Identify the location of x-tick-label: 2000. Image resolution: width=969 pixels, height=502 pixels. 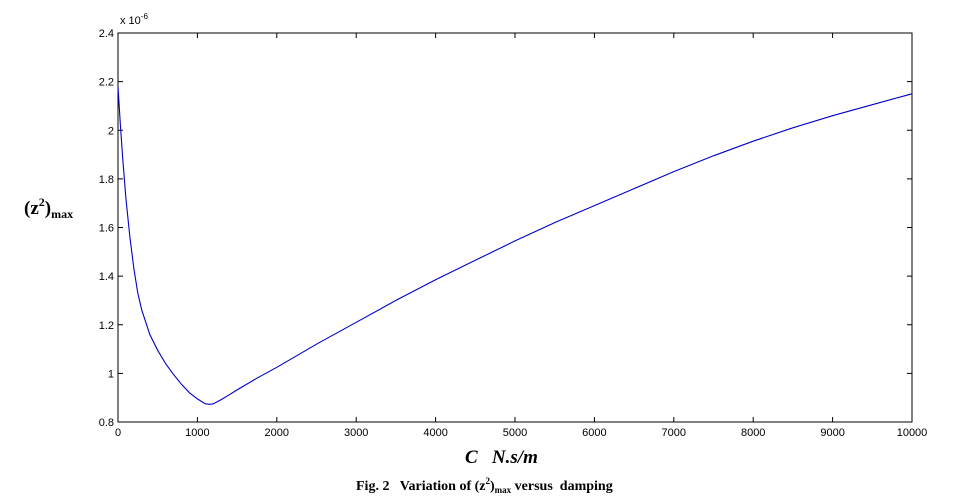
(277, 433).